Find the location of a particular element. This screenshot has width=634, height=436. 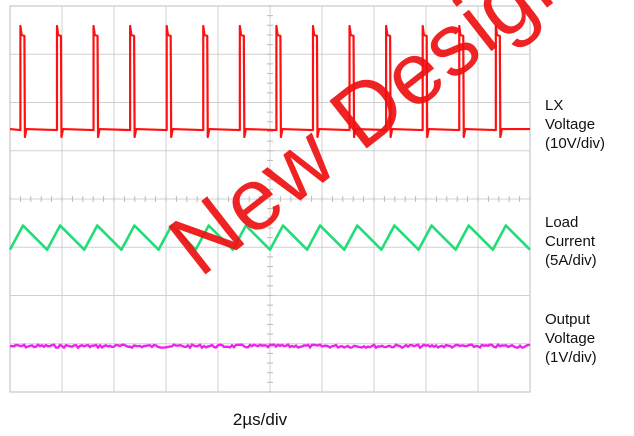

legend-output-line3: (1V/div) is located at coordinates (571, 357).